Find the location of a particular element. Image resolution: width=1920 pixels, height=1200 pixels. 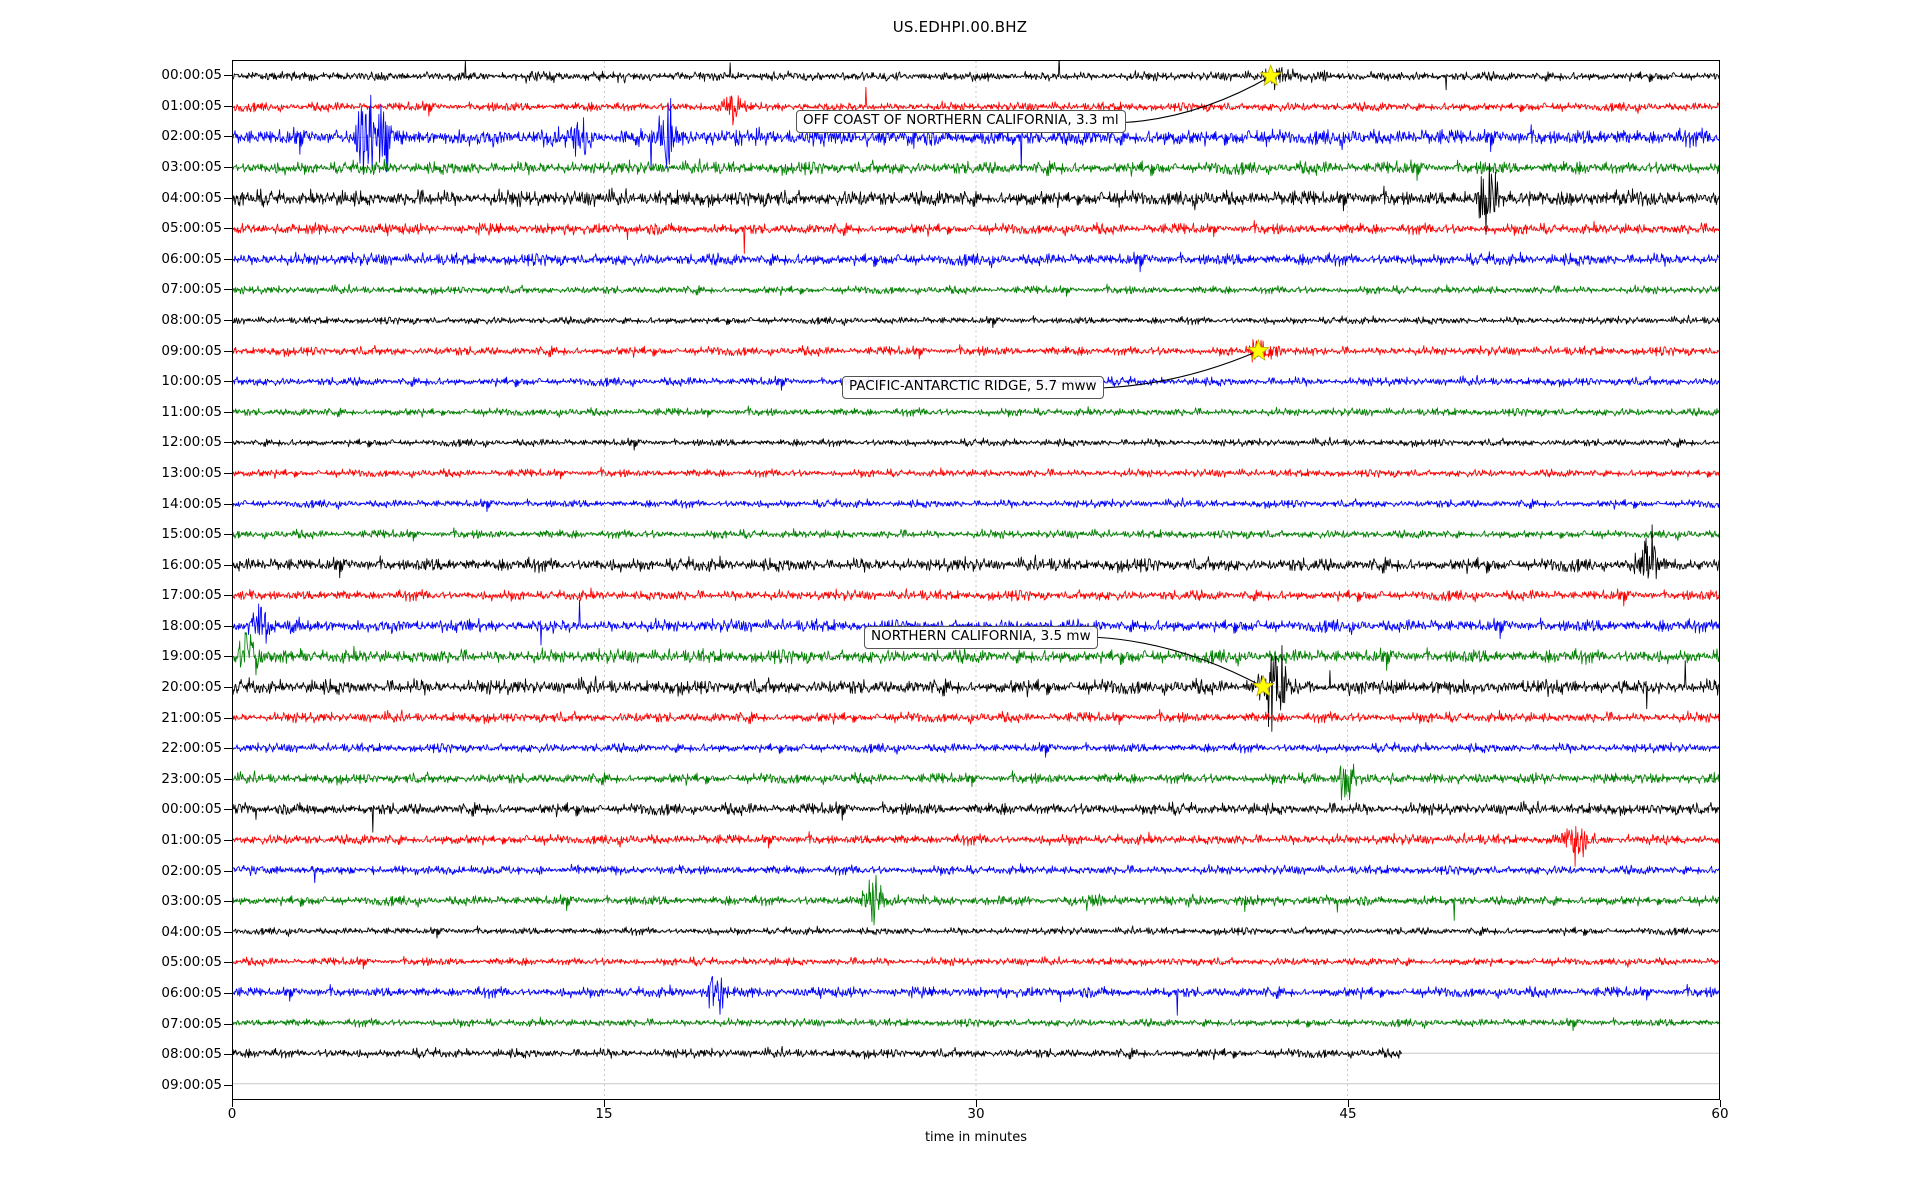

y-tick-label-10: 10:00:05 is located at coordinates (191, 381).